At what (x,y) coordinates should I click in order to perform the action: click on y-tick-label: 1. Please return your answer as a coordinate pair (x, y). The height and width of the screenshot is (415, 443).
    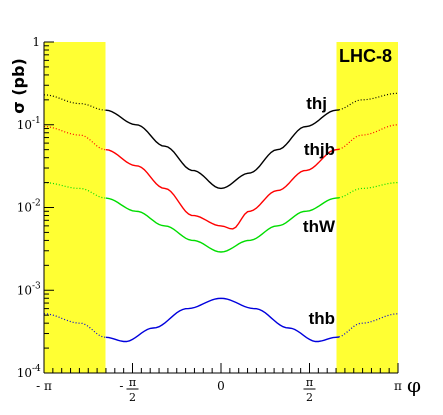
    Looking at the image, I should click on (36, 42).